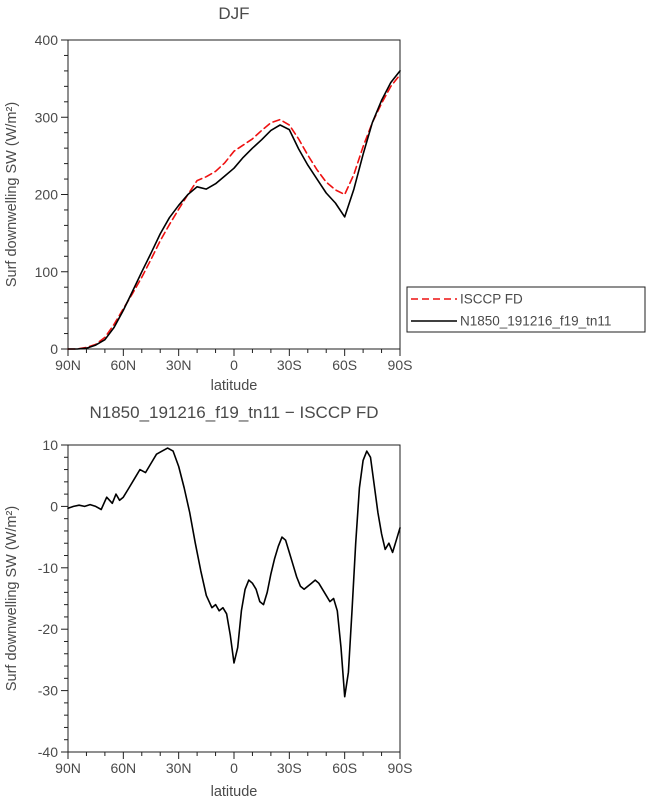  What do you see at coordinates (48, 568) in the screenshot?
I see `y-tick-label: -10` at bounding box center [48, 568].